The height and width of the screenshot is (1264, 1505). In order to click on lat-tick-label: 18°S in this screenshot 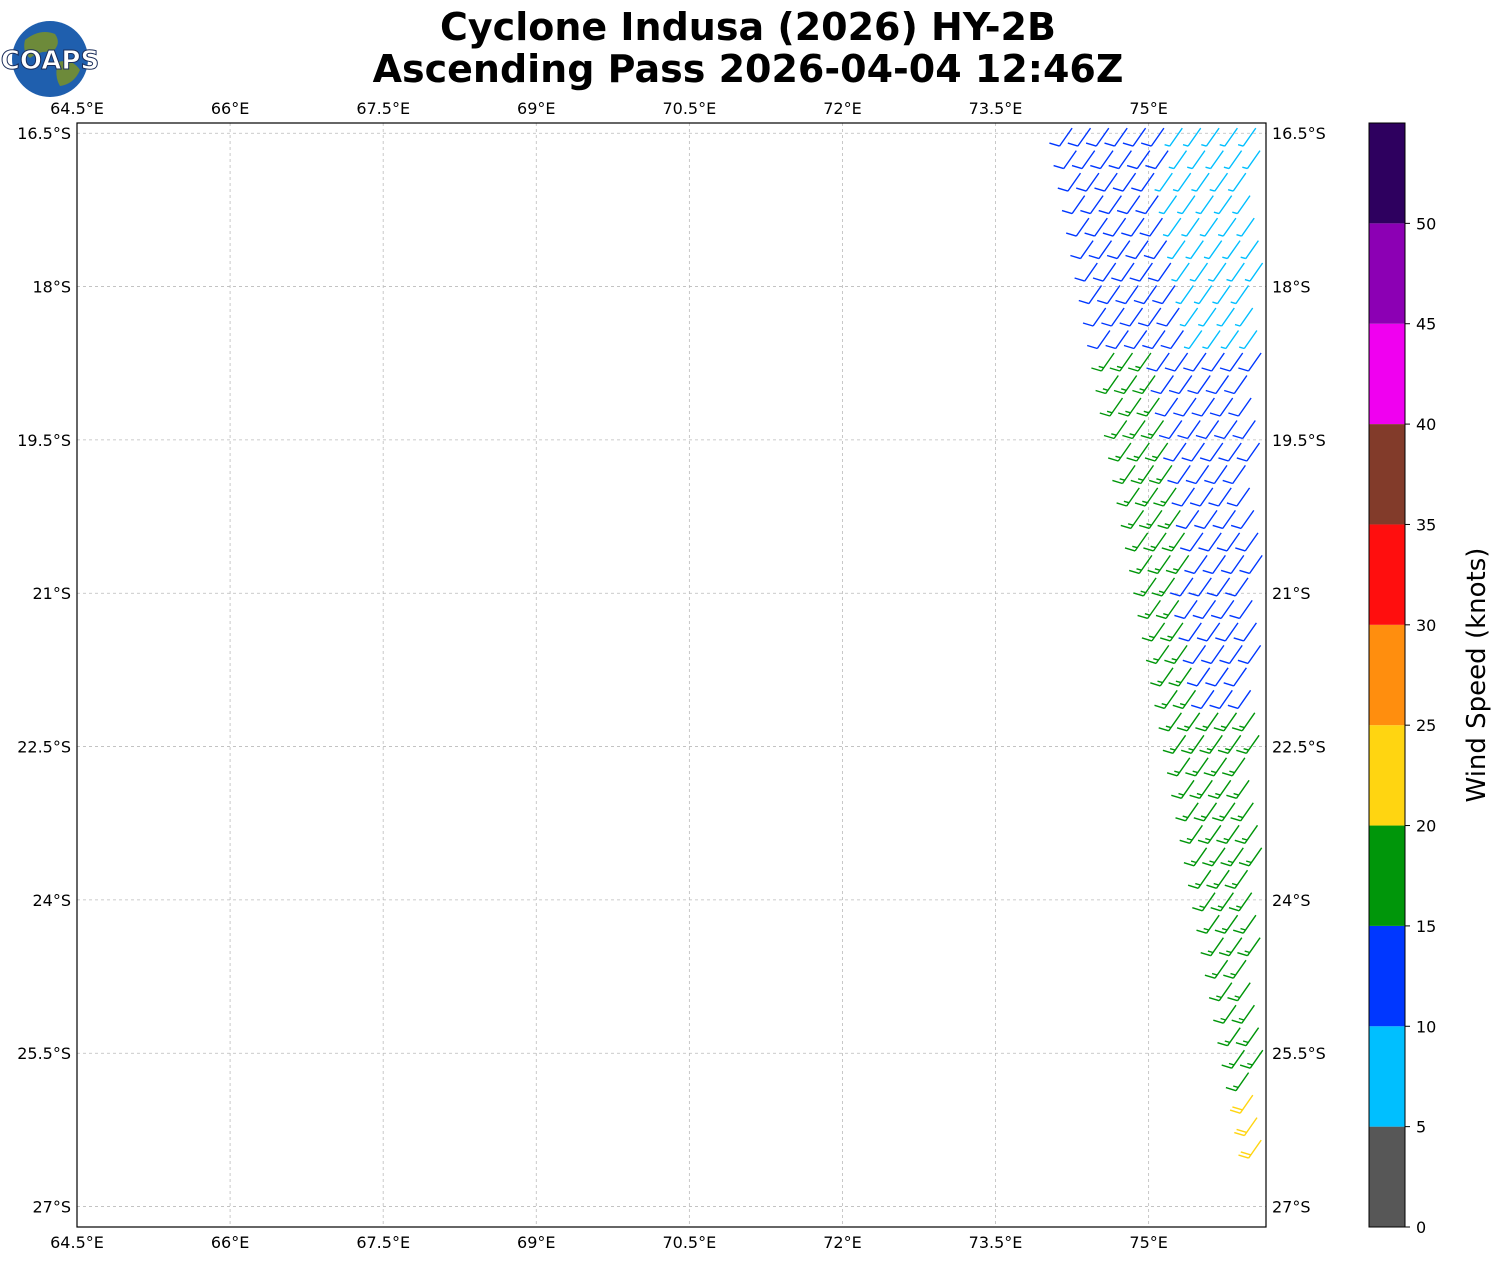, I will do `click(1291, 287)`.